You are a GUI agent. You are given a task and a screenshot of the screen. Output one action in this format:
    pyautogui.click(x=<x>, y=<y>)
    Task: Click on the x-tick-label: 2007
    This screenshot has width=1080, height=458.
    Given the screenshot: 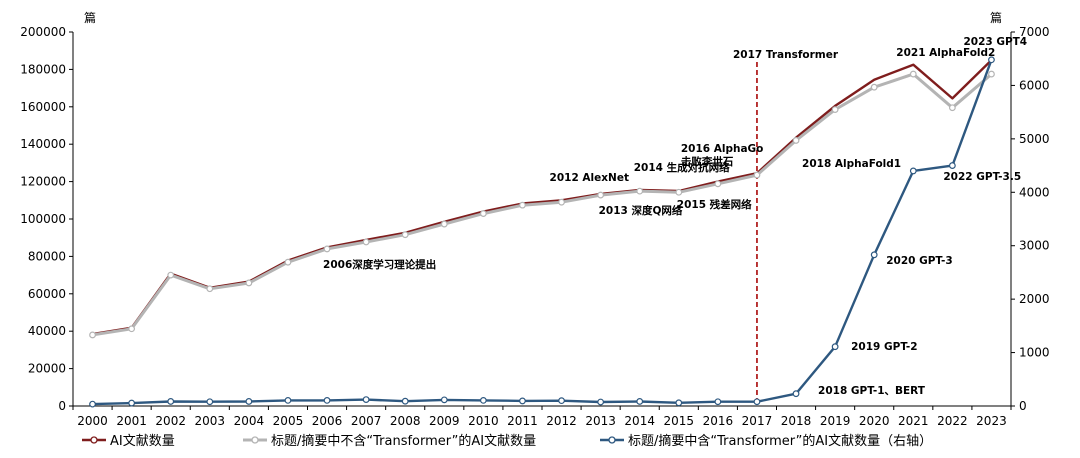 What is the action you would take?
    pyautogui.click(x=366, y=421)
    